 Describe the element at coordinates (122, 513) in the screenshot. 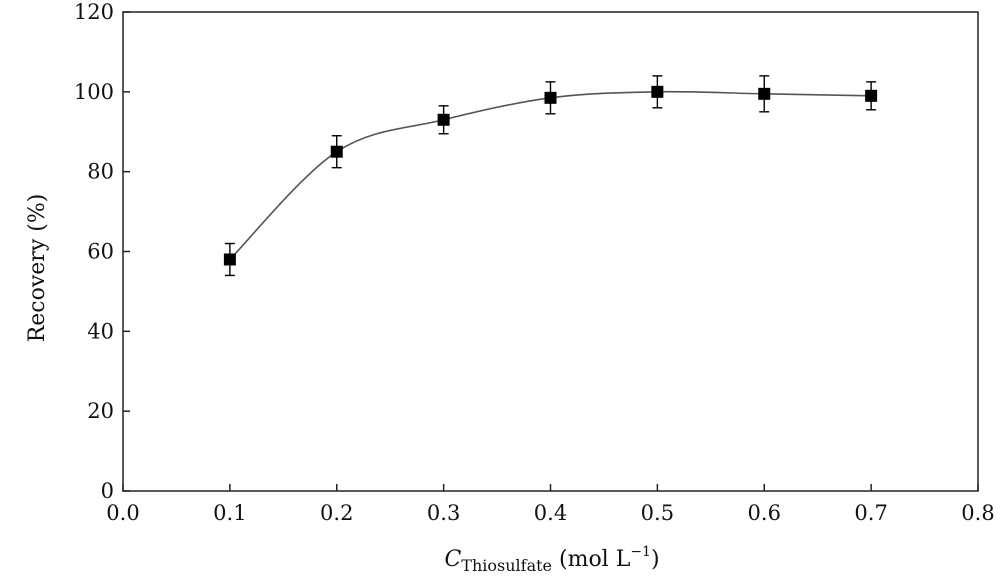

I see `x-tick-label: 0.0` at that location.